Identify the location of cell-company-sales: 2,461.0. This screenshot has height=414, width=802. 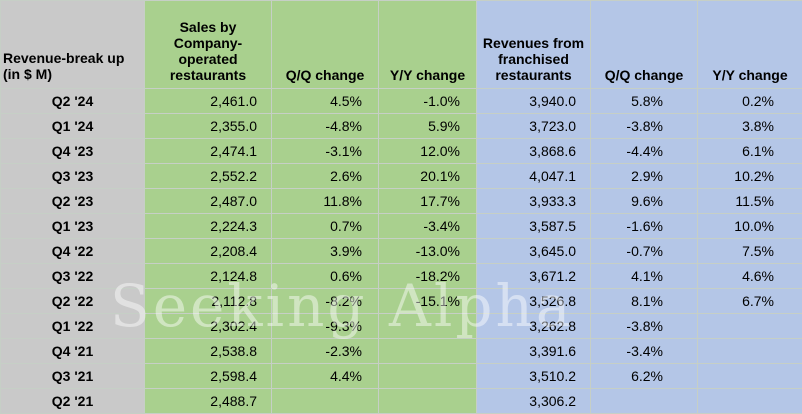
(208, 101).